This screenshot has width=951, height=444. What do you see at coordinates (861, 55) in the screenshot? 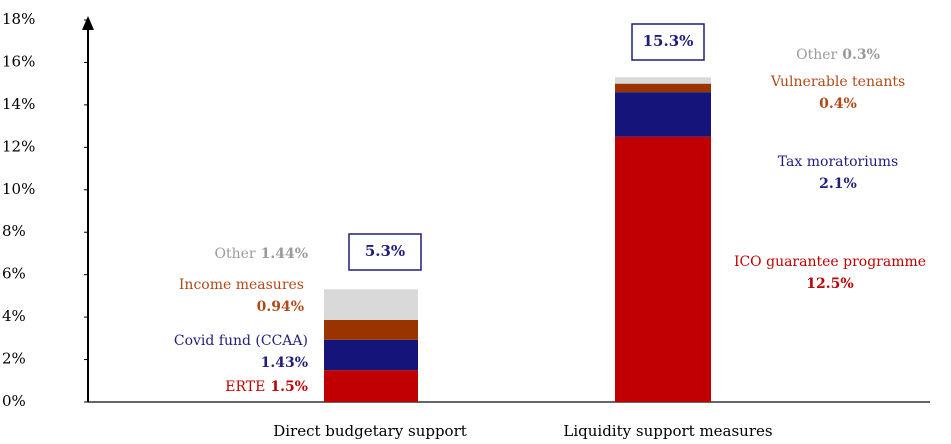
I see `segment-value: 0.3%` at bounding box center [861, 55].